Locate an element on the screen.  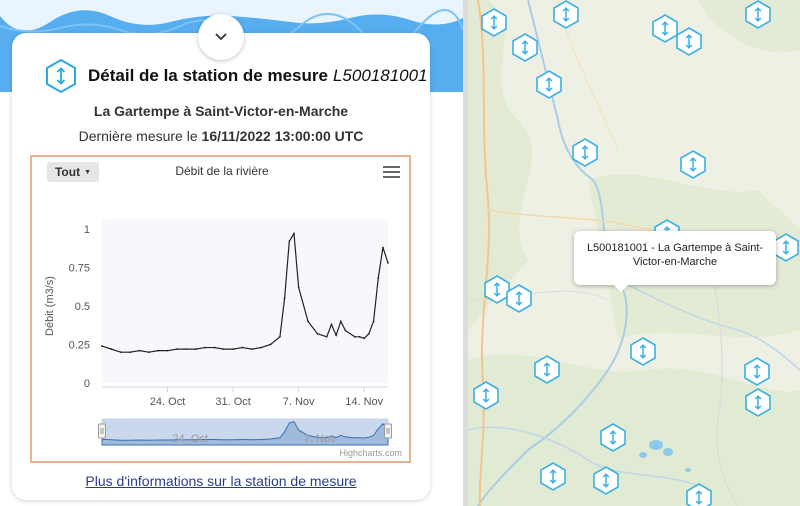
menu-icon is located at coordinates (391, 173).